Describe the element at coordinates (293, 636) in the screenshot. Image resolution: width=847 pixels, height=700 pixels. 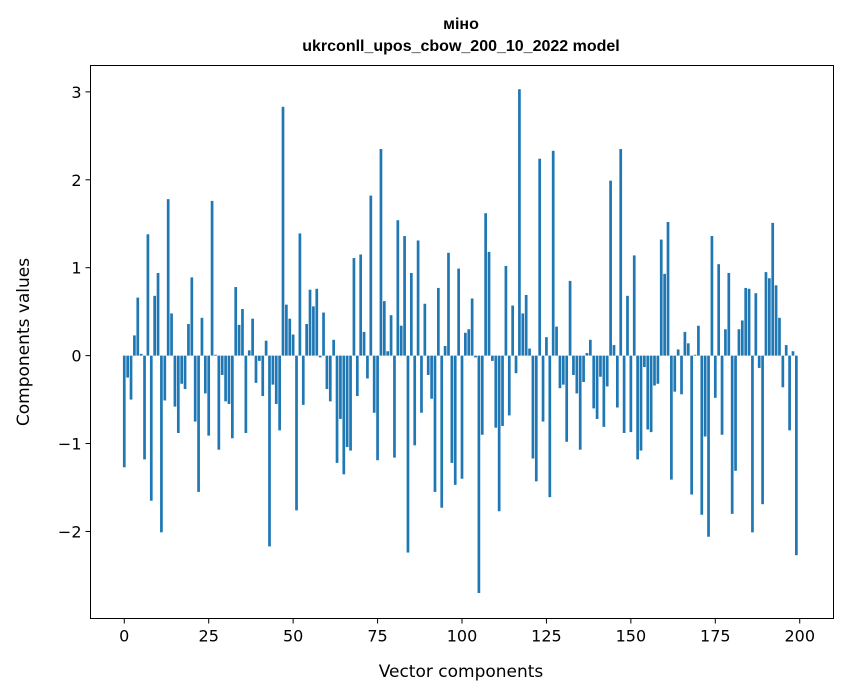
I see `x-tick-label: 50` at that location.